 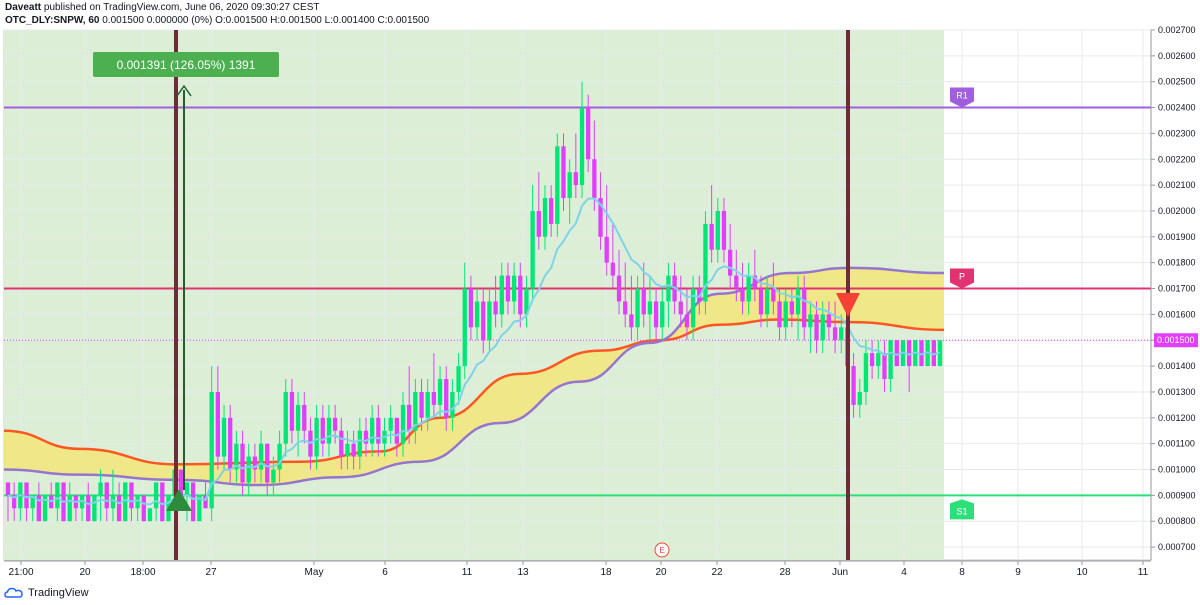 What do you see at coordinates (186, 65) in the screenshot?
I see `measure-label-text: 0.001391 (126.05%) 1391` at bounding box center [186, 65].